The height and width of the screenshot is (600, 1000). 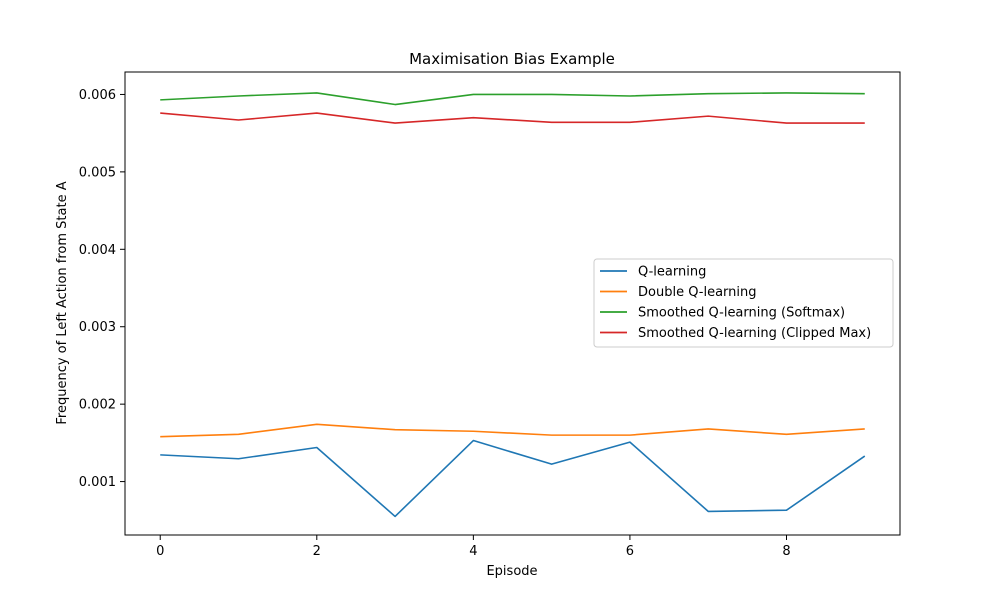 What do you see at coordinates (160, 551) in the screenshot?
I see `x-tick-label: 0` at bounding box center [160, 551].